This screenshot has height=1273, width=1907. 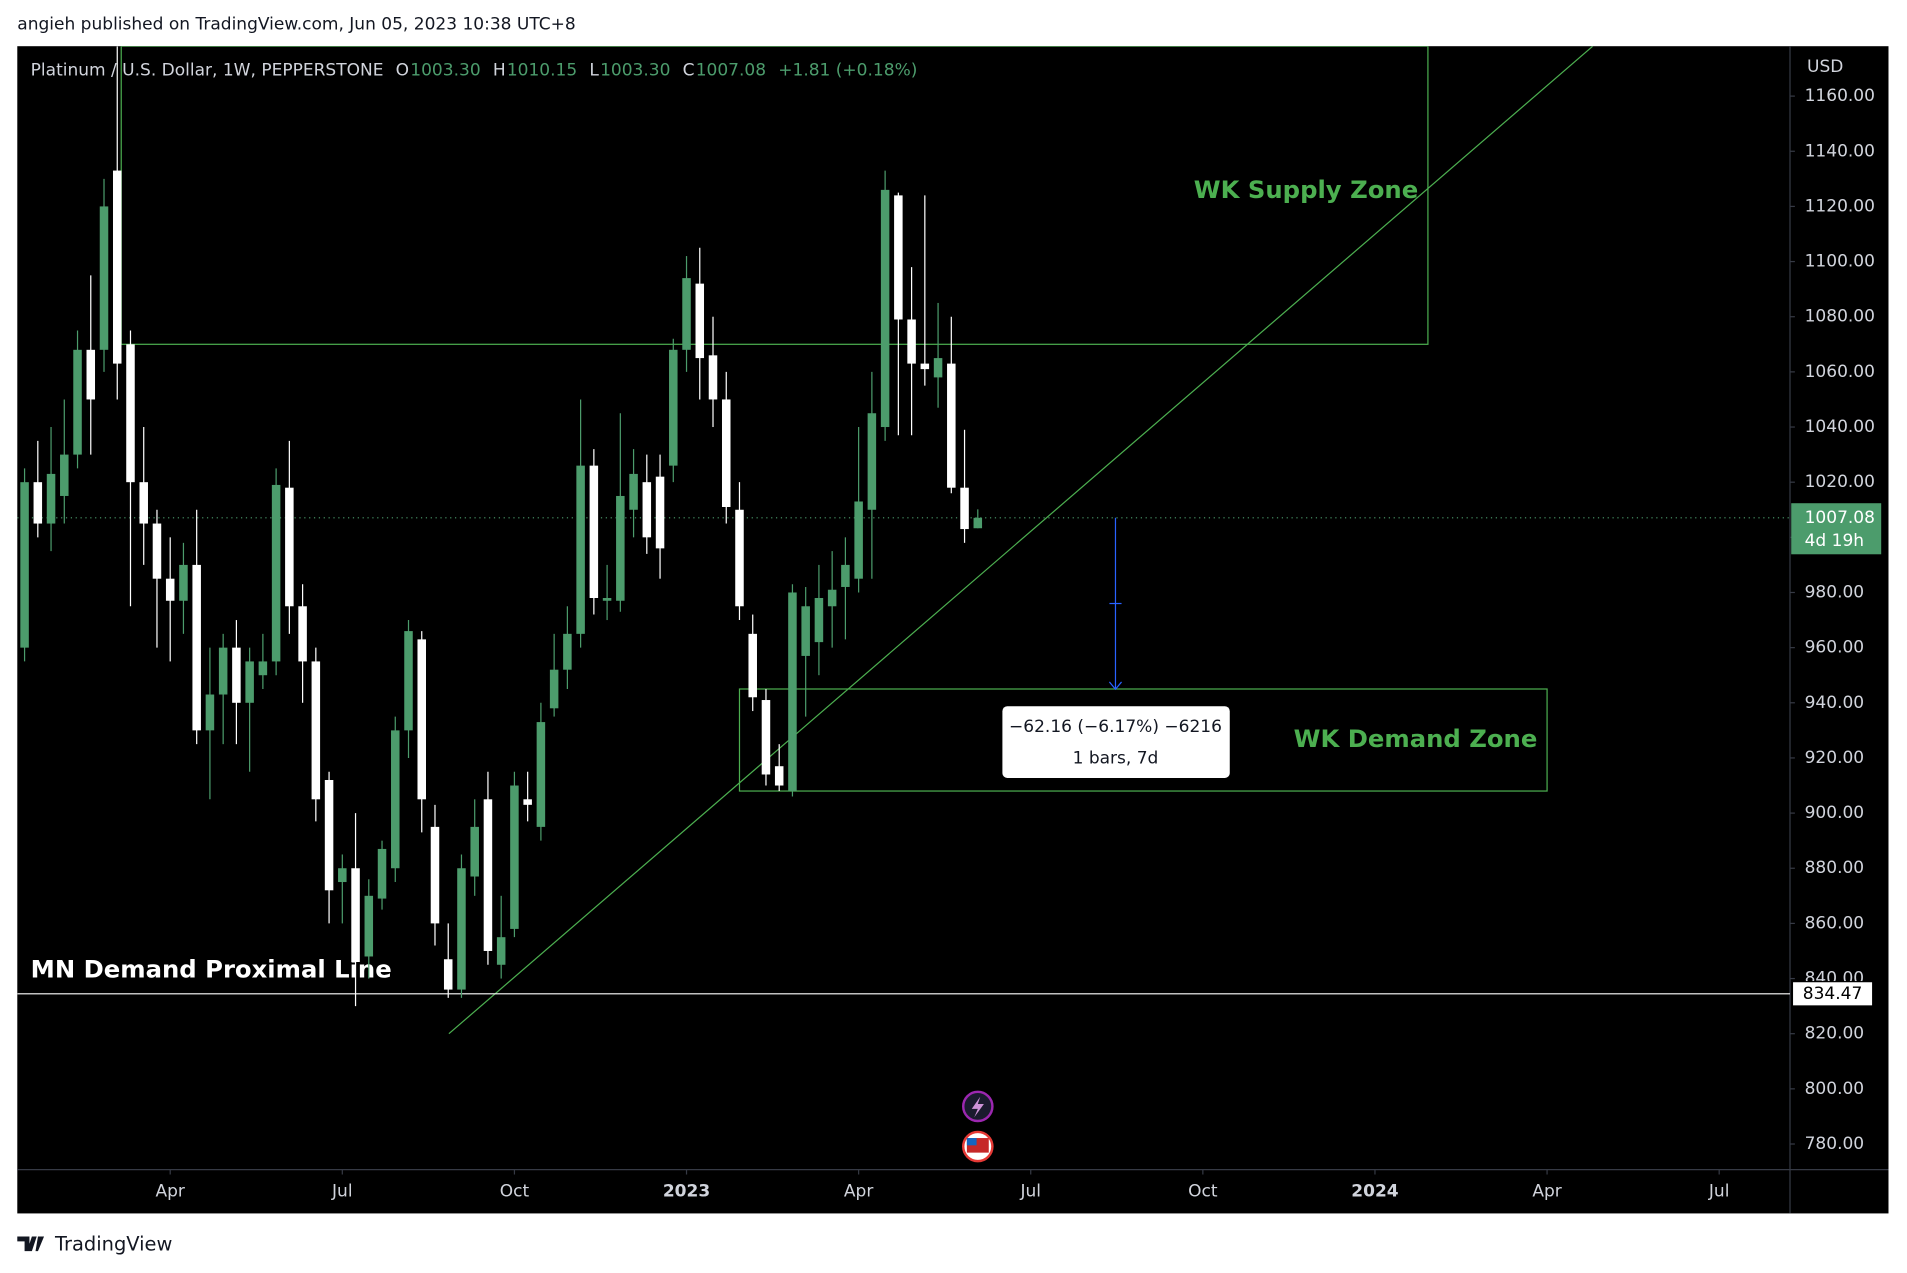 What do you see at coordinates (1835, 758) in the screenshot?
I see `y-tick-label: 920.00` at bounding box center [1835, 758].